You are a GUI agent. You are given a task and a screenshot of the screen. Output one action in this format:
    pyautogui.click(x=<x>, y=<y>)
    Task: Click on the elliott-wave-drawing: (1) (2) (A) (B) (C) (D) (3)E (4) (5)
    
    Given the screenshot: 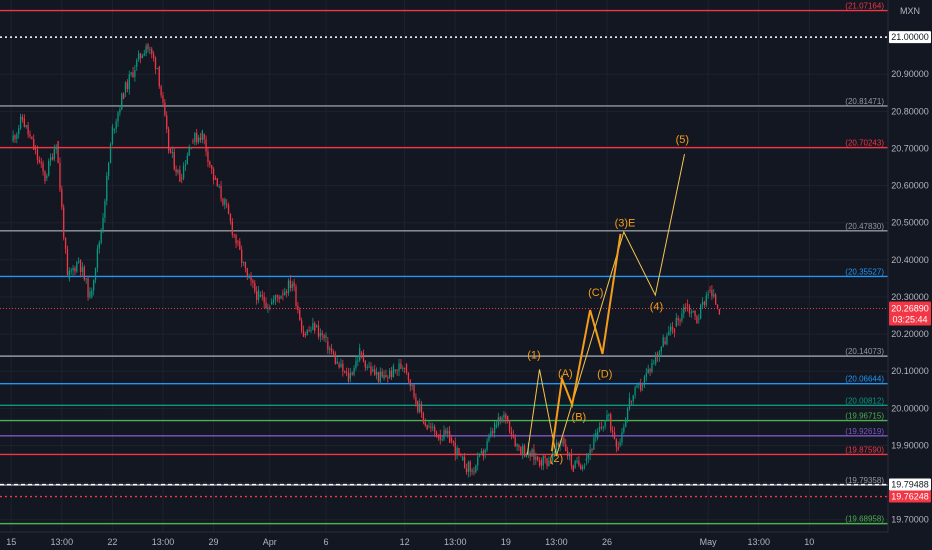 What is the action you would take?
    pyautogui.click(x=607, y=299)
    